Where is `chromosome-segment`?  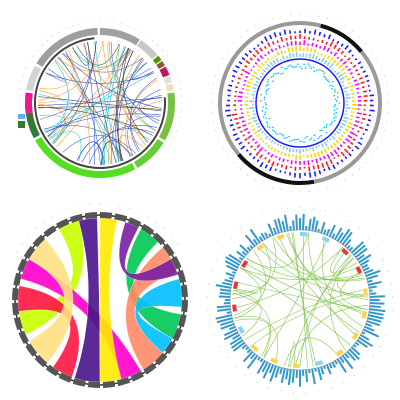
chromosome-segment is located at coordinates (157, 59).